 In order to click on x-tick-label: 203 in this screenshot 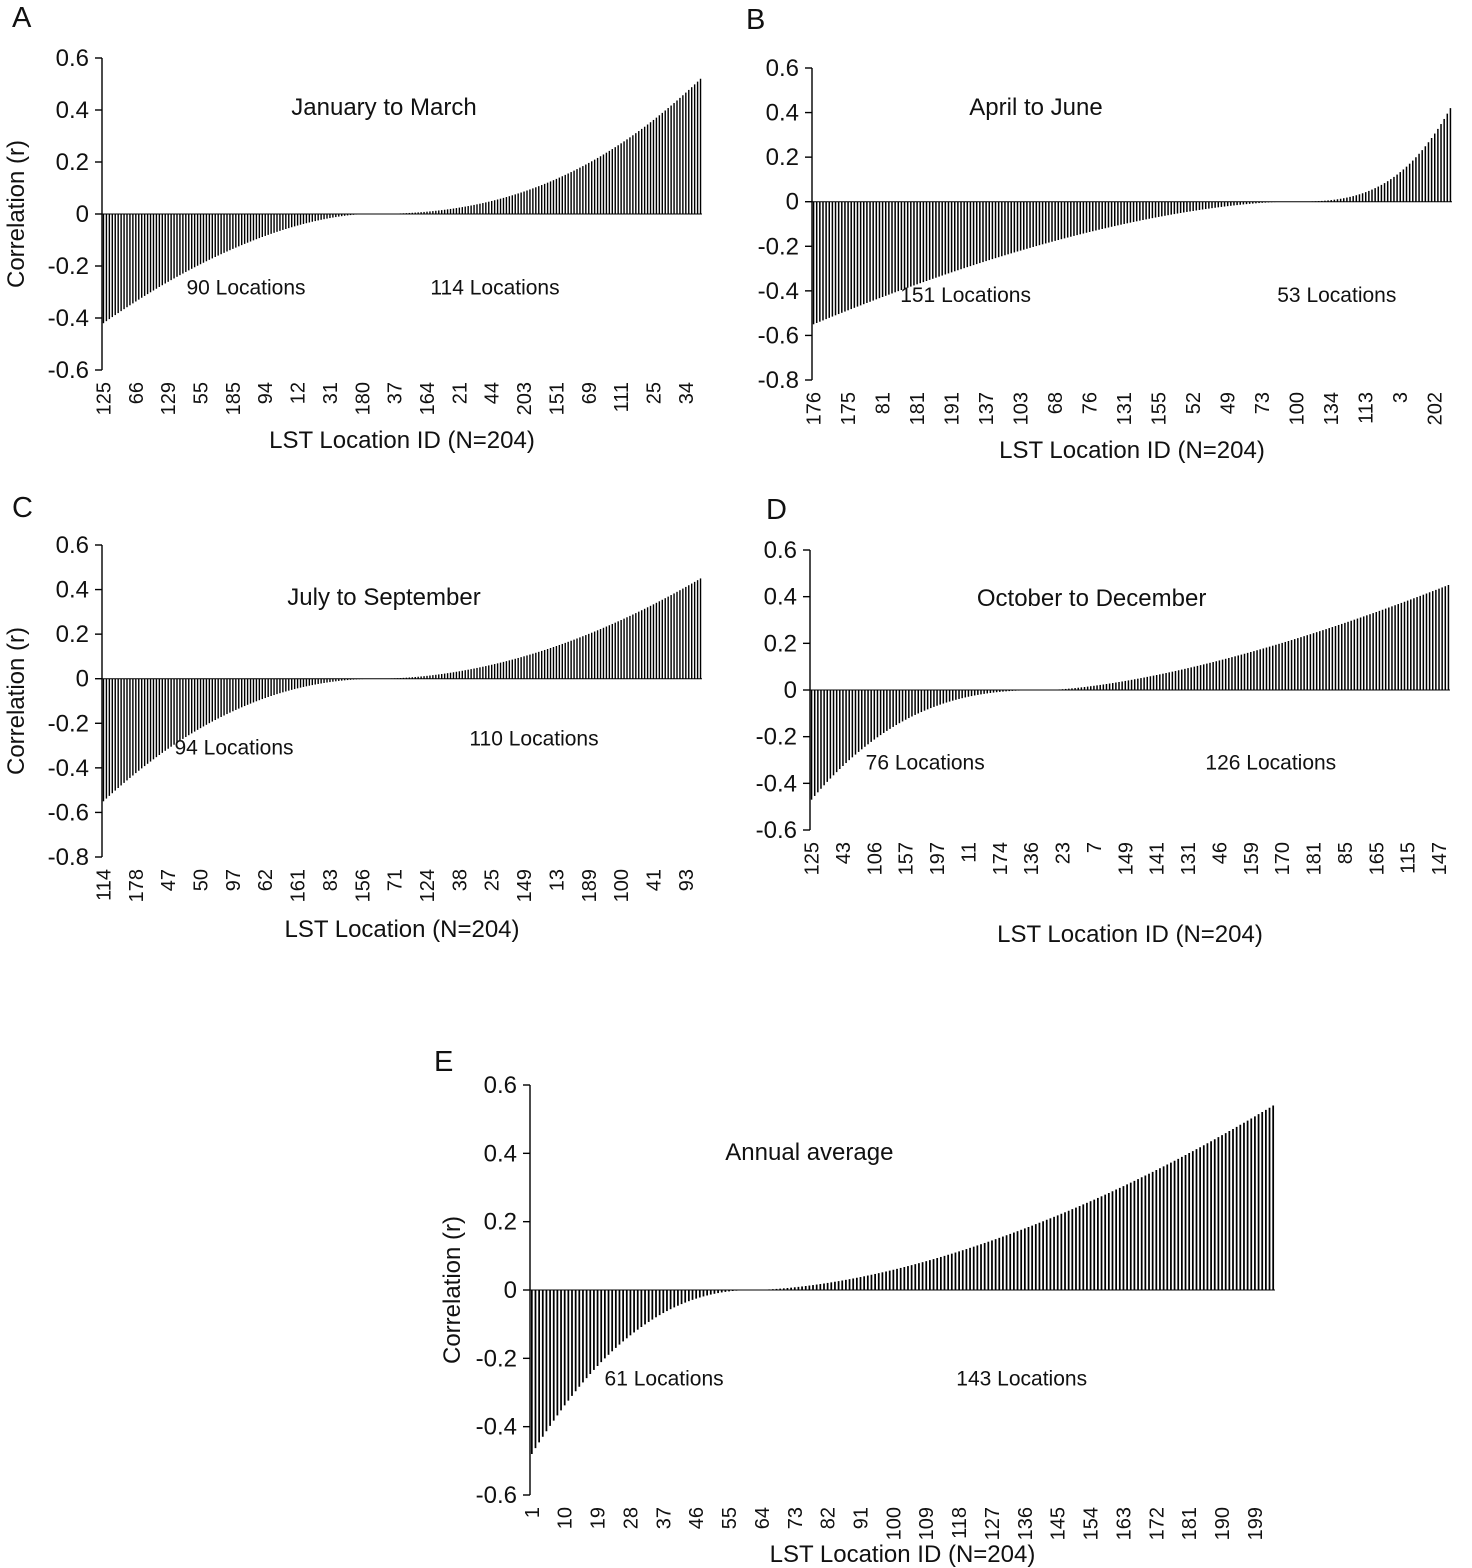, I will do `click(525, 398)`.